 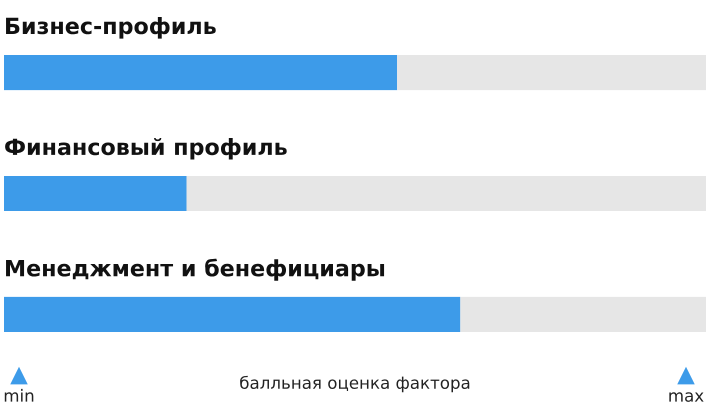 I want to click on y-tick-label: Бизнес-профиль, so click(x=111, y=28).